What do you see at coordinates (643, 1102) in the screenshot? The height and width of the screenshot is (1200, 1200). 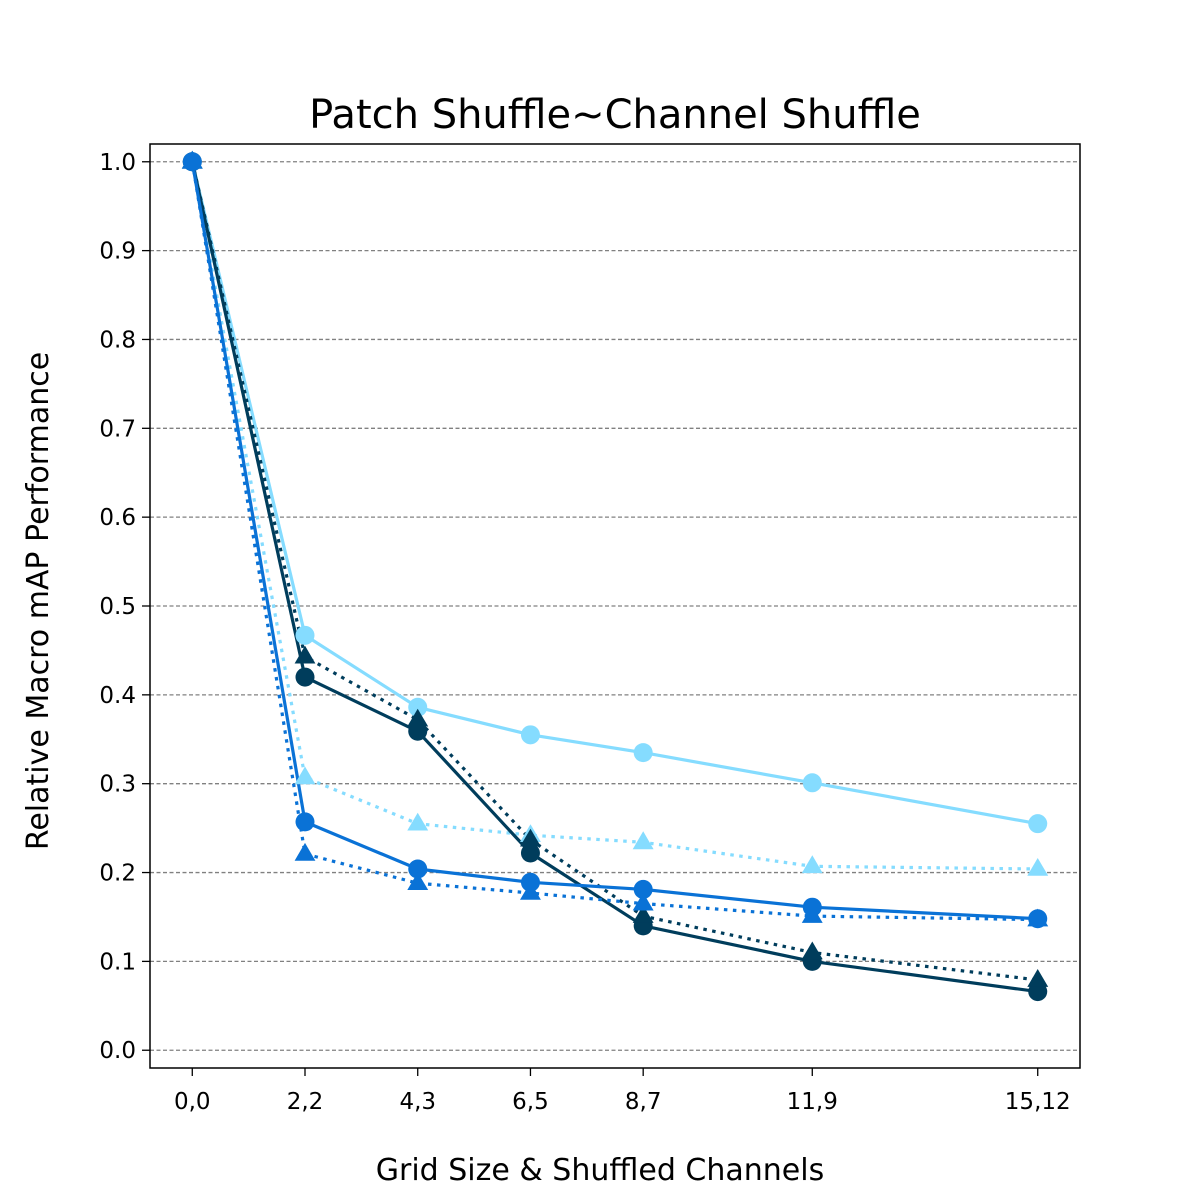 I see `x-tick-label: 8,7` at bounding box center [643, 1102].